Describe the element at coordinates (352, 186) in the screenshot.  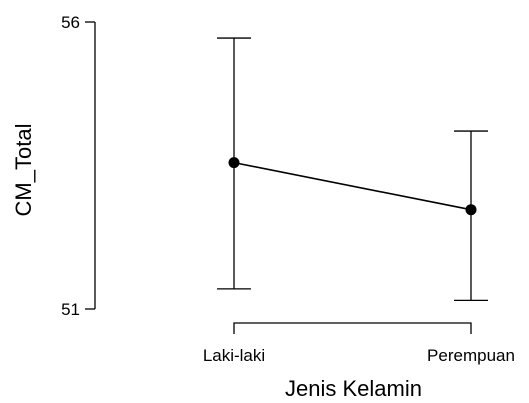
I see `series-line` at that location.